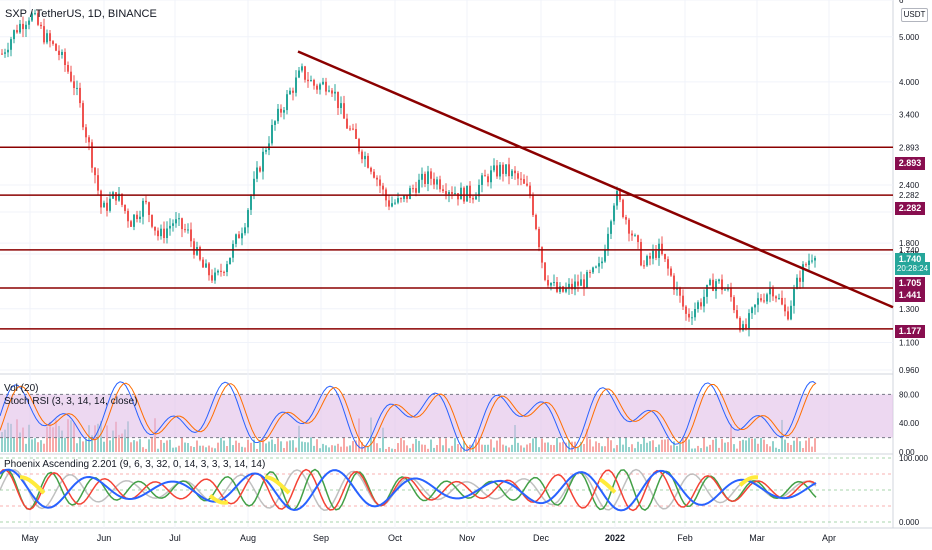  What do you see at coordinates (909, 394) in the screenshot?
I see `stoch-y-tick: 80.00` at bounding box center [909, 394].